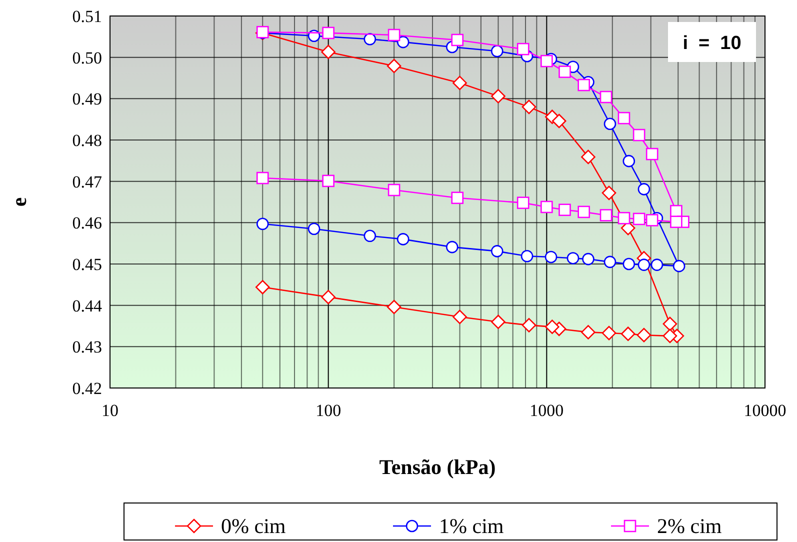 The image size is (797, 542). I want to click on y-tick-label: 0.42, so click(87, 388).